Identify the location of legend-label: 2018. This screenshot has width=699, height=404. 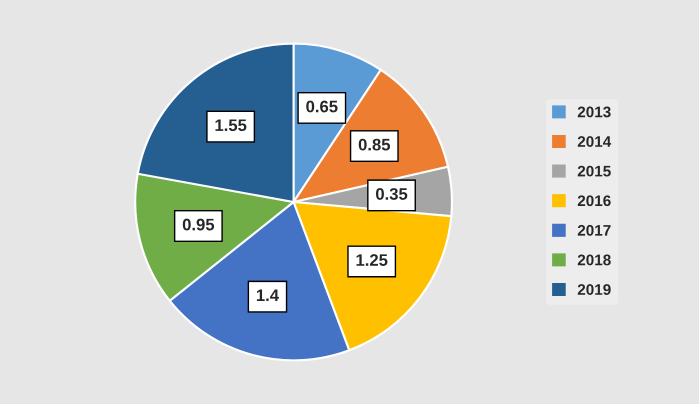
(594, 260).